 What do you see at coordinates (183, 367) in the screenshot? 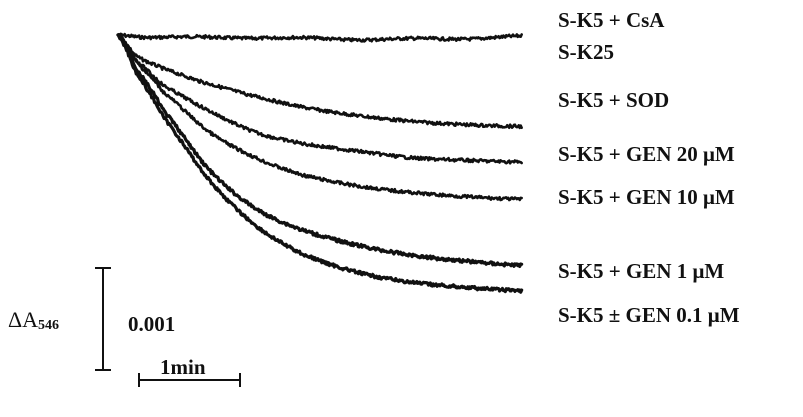
I see `x-scale-value: 1min` at bounding box center [183, 367].